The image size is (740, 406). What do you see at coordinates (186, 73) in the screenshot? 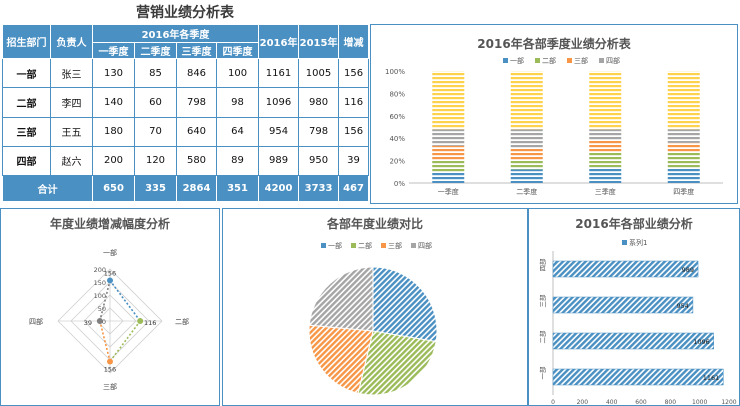
I see `table-row: 一部 张三 130 85 846 100 1161 1005 156` at bounding box center [186, 73].